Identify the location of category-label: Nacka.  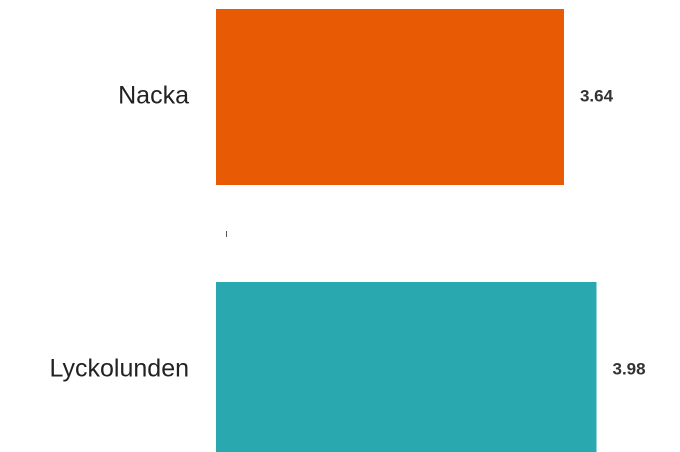
(153, 96).